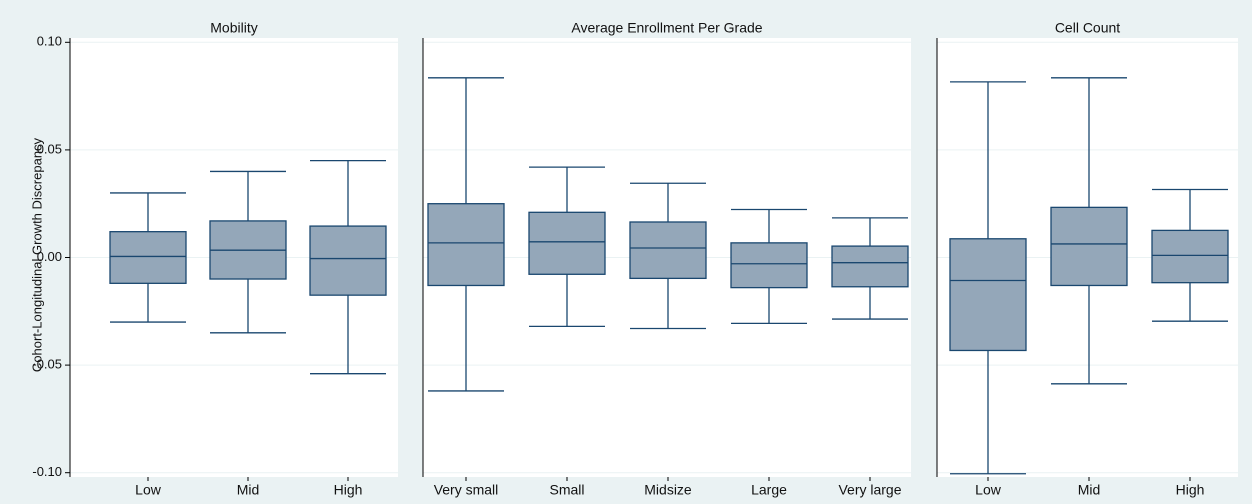 The width and height of the screenshot is (1252, 504). I want to click on panel-title: Mobility, so click(233, 28).